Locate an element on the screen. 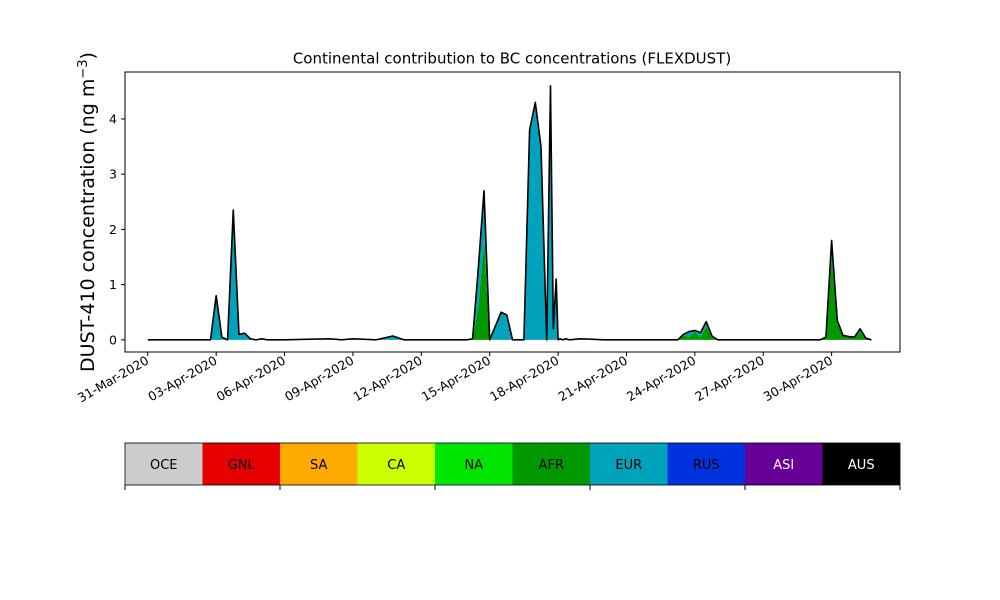 Image resolution: width=1000 pixels, height=600 pixels. legend-swatch-gnl is located at coordinates (241, 464).